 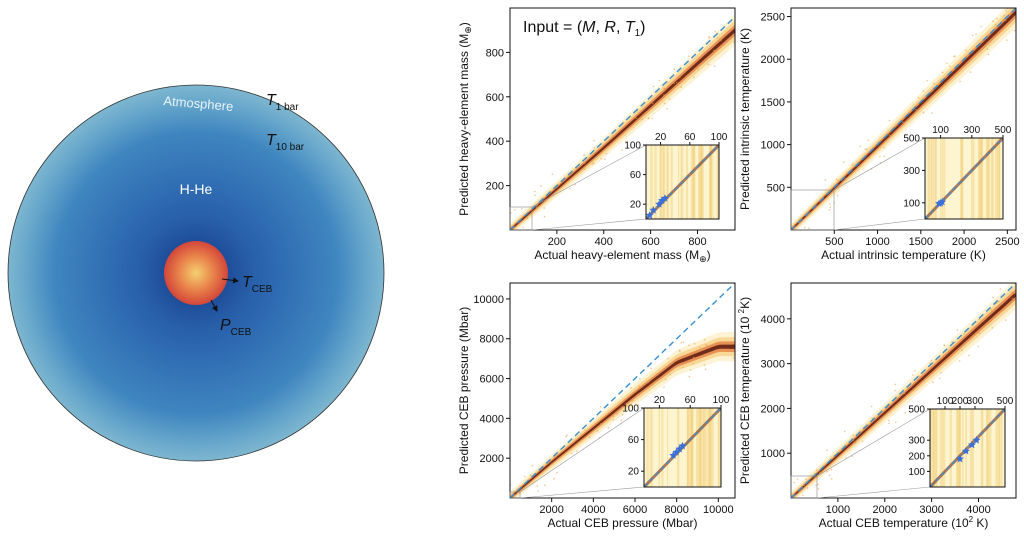 What do you see at coordinates (921, 242) in the screenshot?
I see `x-tick-label: 1500` at bounding box center [921, 242].